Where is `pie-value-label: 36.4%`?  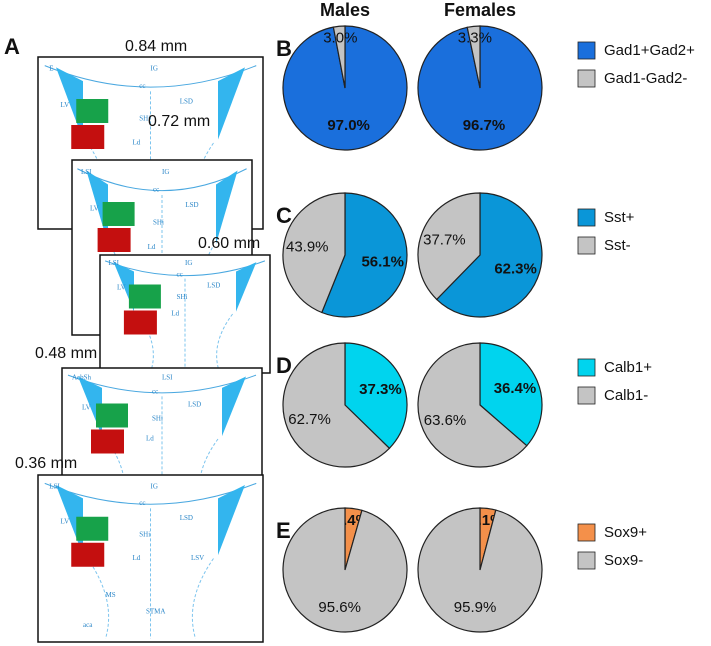
pie-value-label: 36.4% is located at coordinates (515, 388).